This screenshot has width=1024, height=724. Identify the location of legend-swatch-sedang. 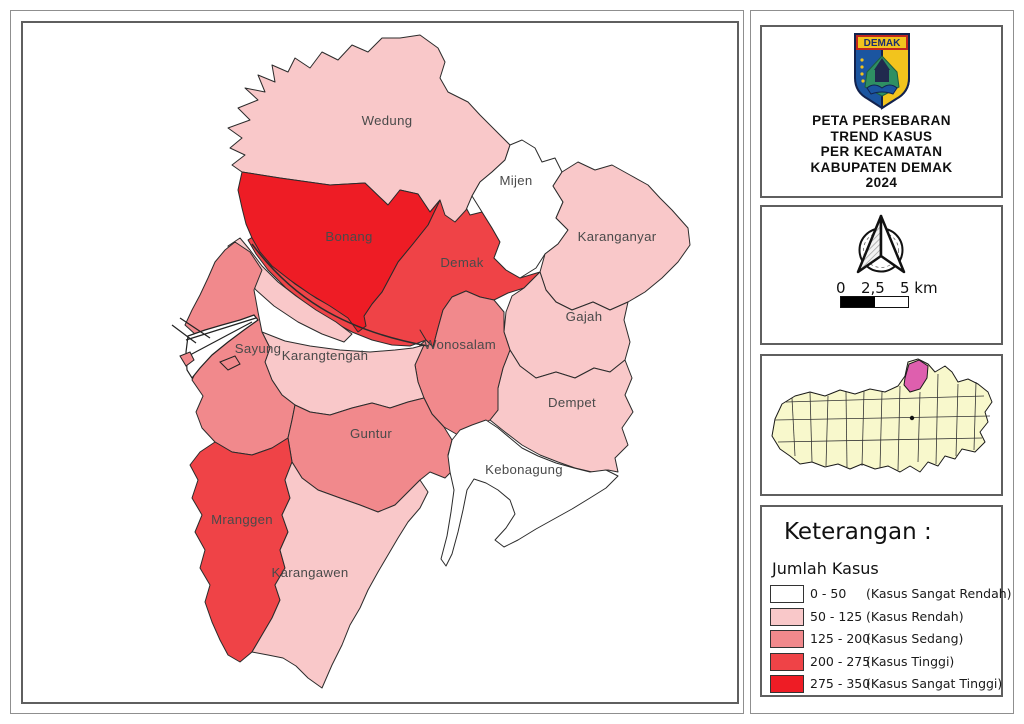
(787, 639).